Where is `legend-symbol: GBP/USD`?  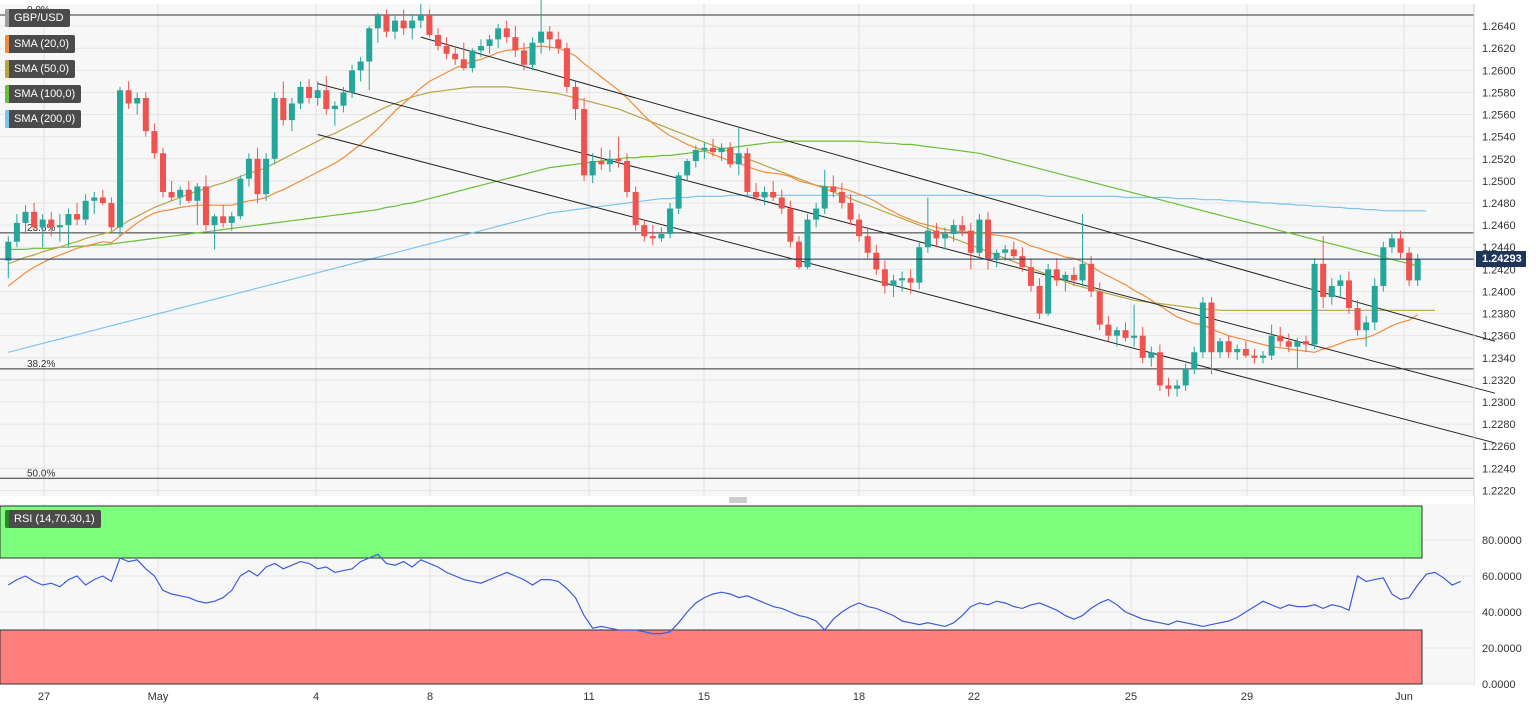 legend-symbol: GBP/USD is located at coordinates (37, 18).